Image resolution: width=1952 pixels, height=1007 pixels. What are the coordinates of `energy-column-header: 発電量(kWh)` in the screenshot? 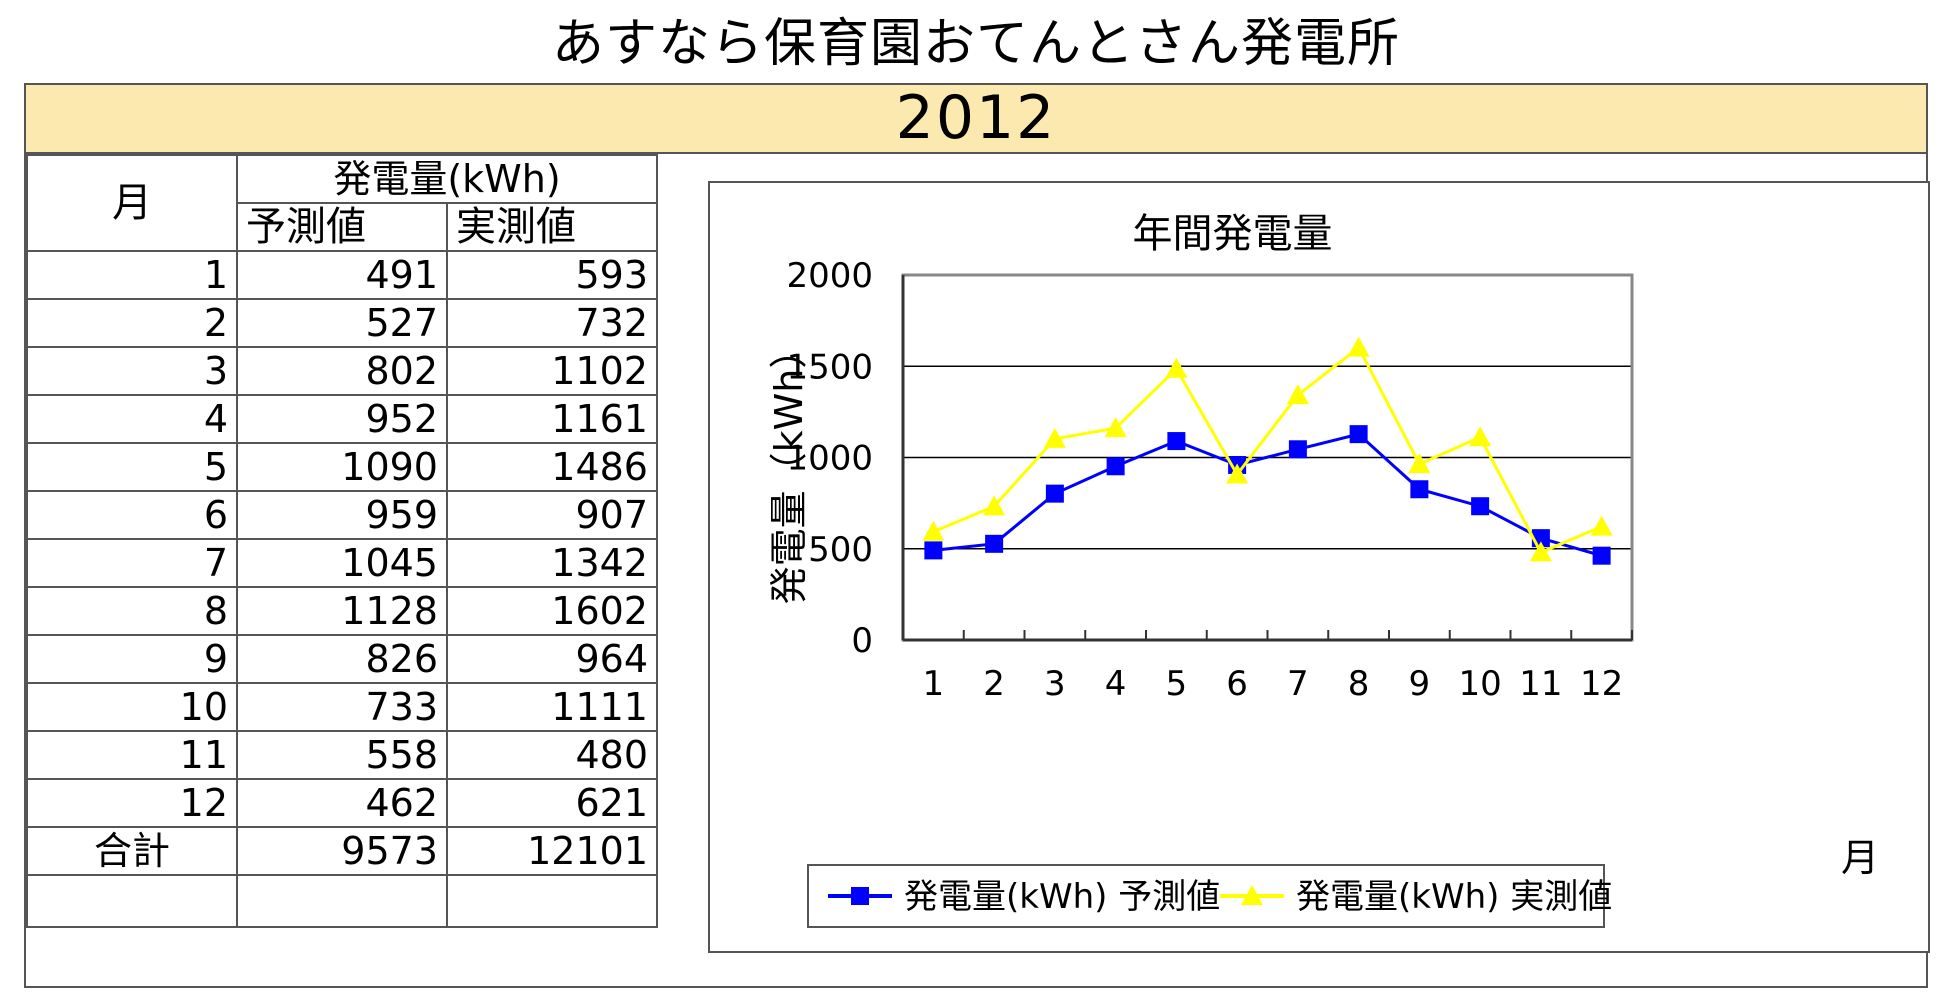 It's located at (447, 179).